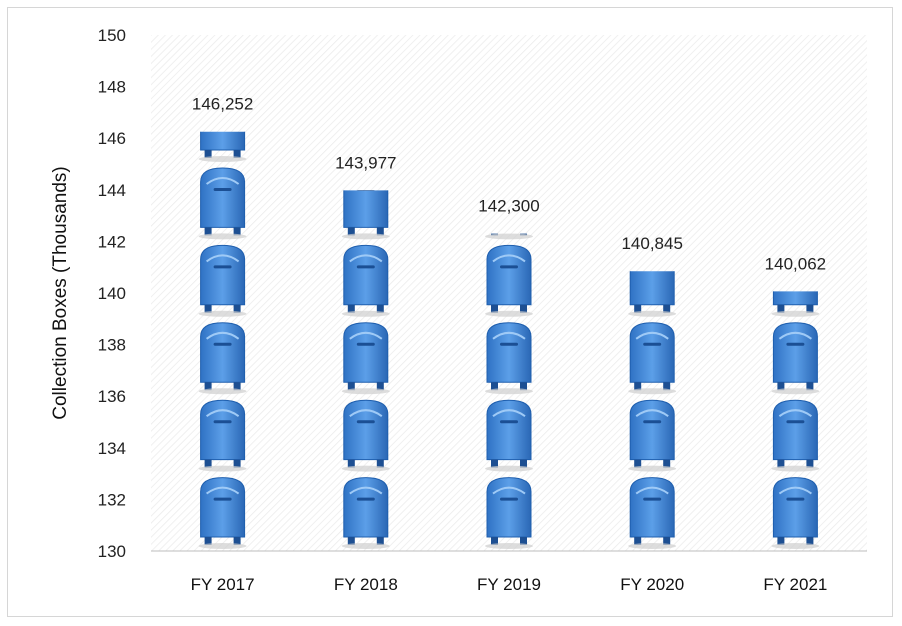 Image resolution: width=902 pixels, height=626 pixels. I want to click on y-axis-label: Collection Boxes (Thousands), so click(60, 292).